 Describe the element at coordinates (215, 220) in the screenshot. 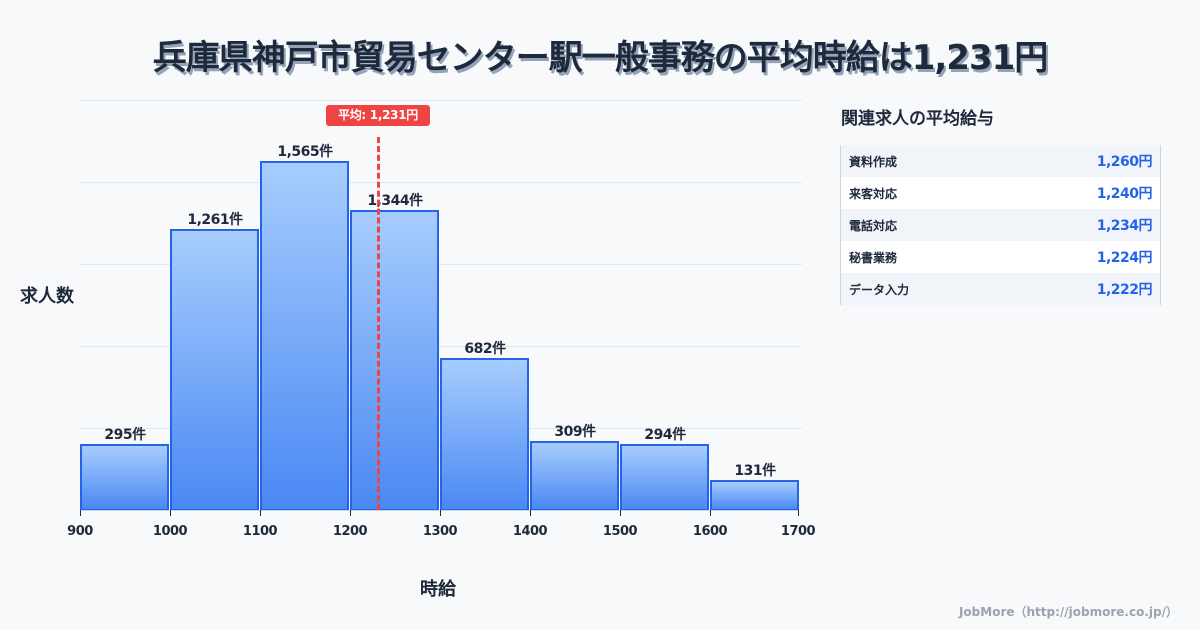

I see `bar-value-label: 1,261件` at that location.